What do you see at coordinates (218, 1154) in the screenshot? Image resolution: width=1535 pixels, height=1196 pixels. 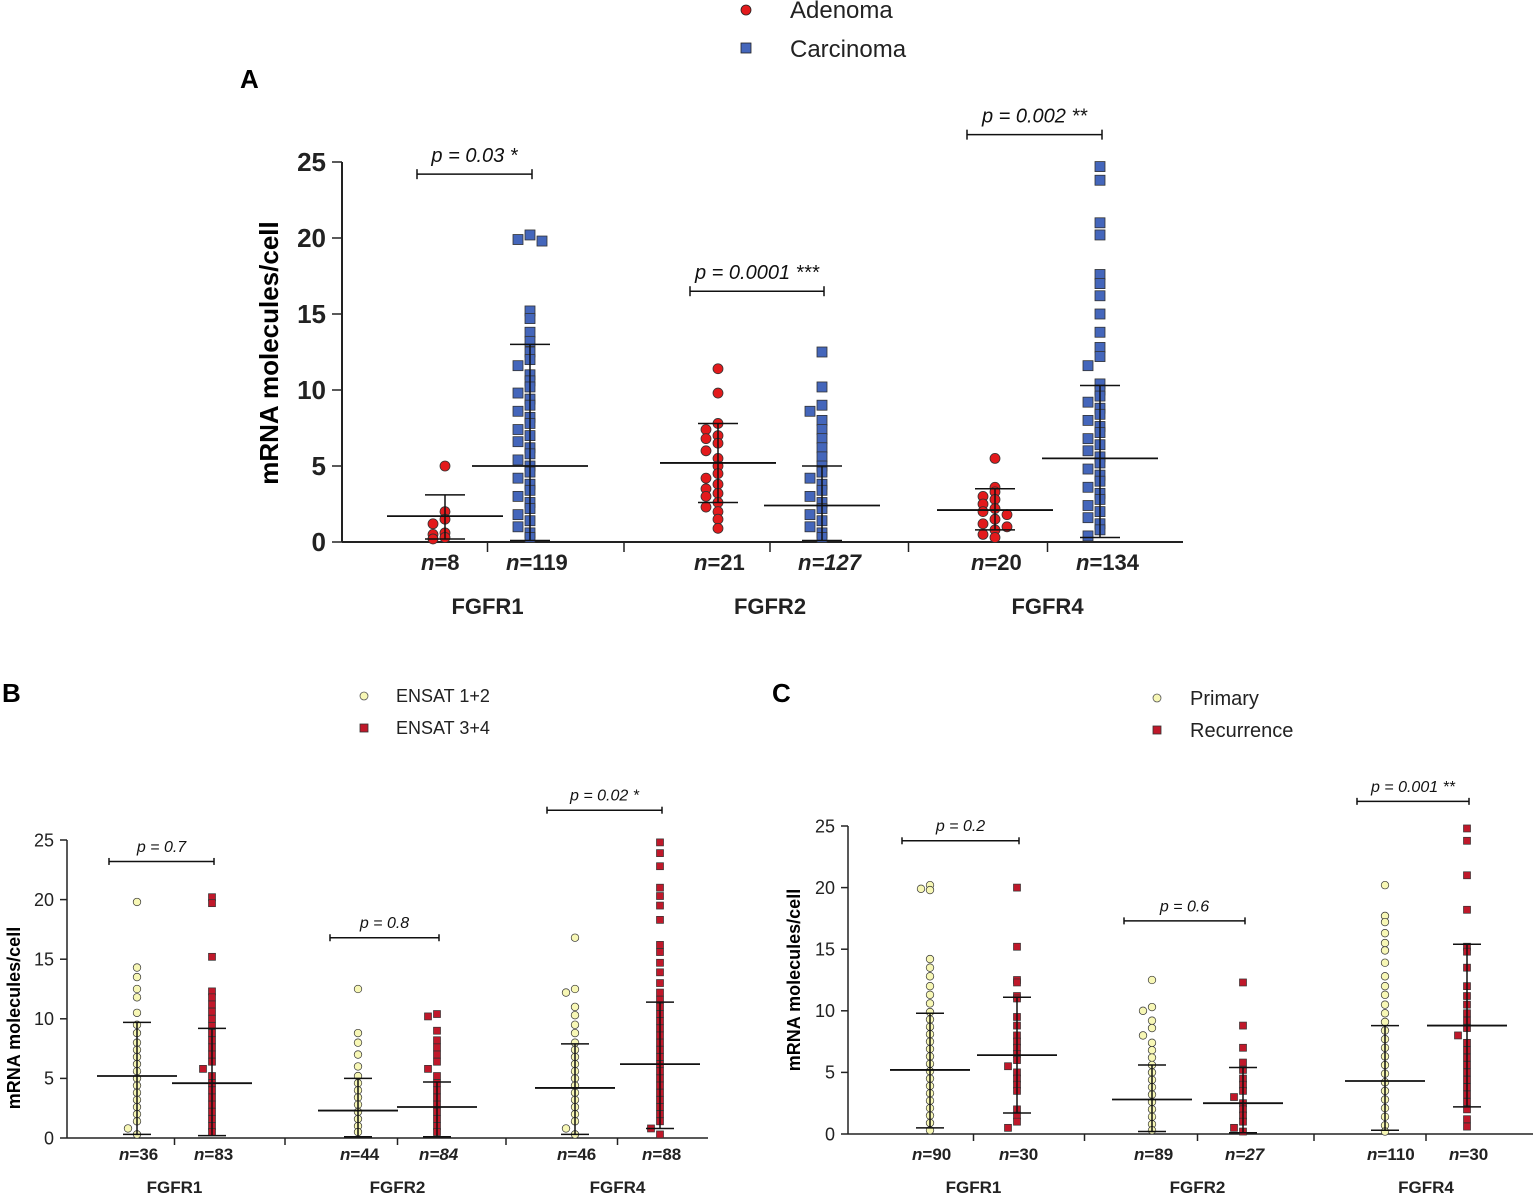 I see `n-value: =83` at bounding box center [218, 1154].